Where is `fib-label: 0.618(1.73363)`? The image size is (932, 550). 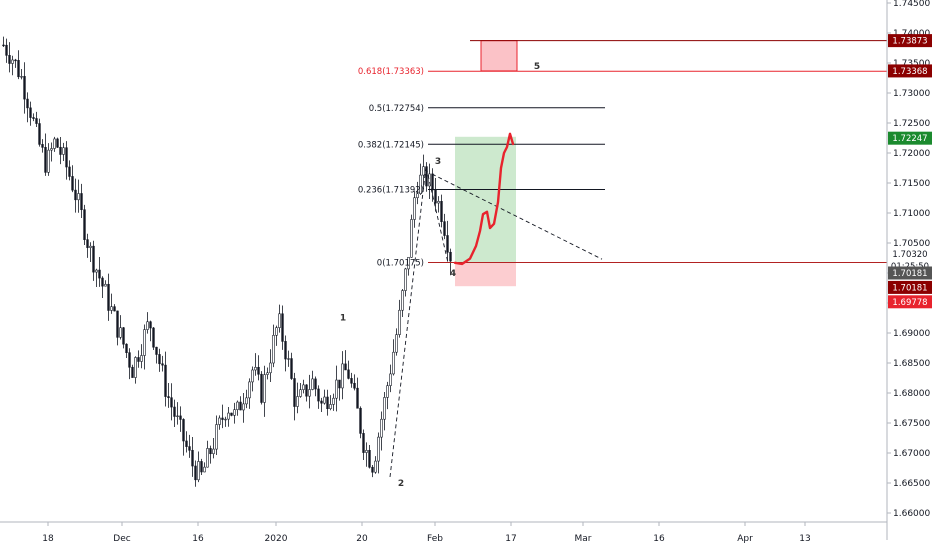
fib-label: 0.618(1.73363) is located at coordinates (391, 72).